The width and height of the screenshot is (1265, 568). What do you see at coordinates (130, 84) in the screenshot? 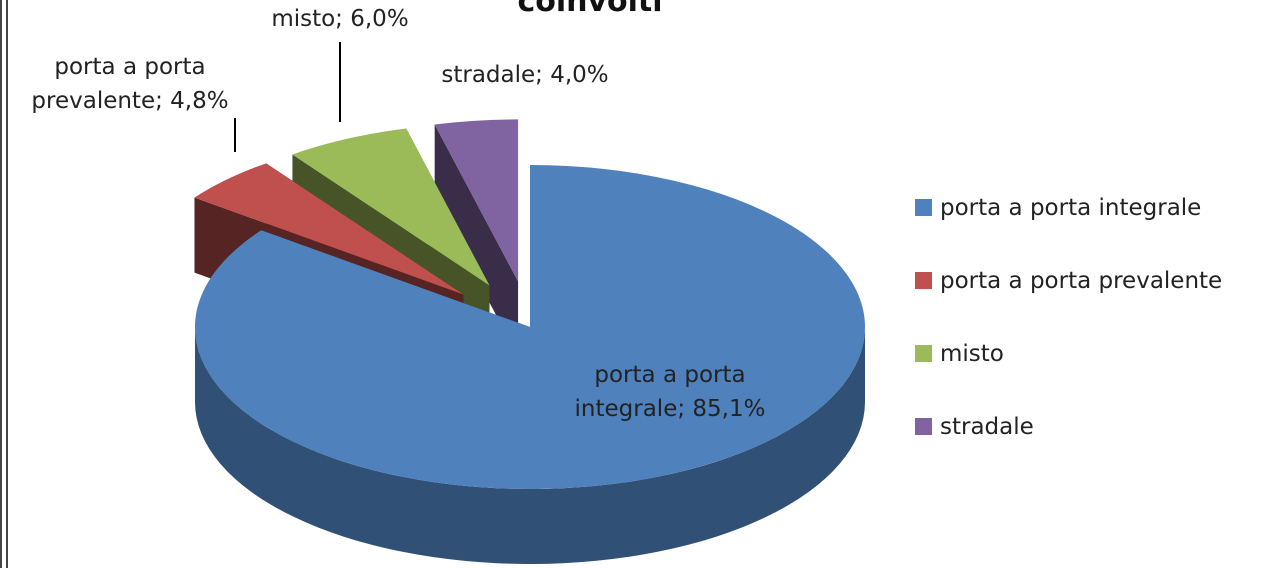
I see `data-label: porta a porta prevalente; 4,8%` at bounding box center [130, 84].